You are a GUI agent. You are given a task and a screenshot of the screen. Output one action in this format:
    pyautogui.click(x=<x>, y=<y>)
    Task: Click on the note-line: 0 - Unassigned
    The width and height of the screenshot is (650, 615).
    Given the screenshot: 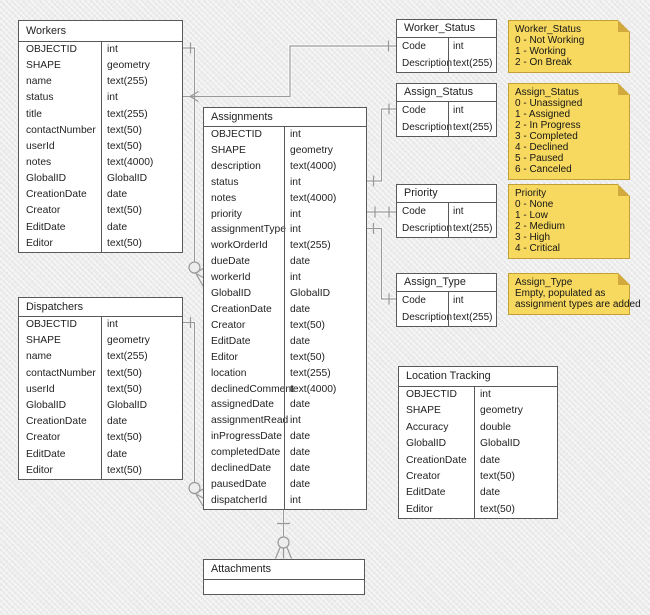 What is the action you would take?
    pyautogui.click(x=549, y=103)
    